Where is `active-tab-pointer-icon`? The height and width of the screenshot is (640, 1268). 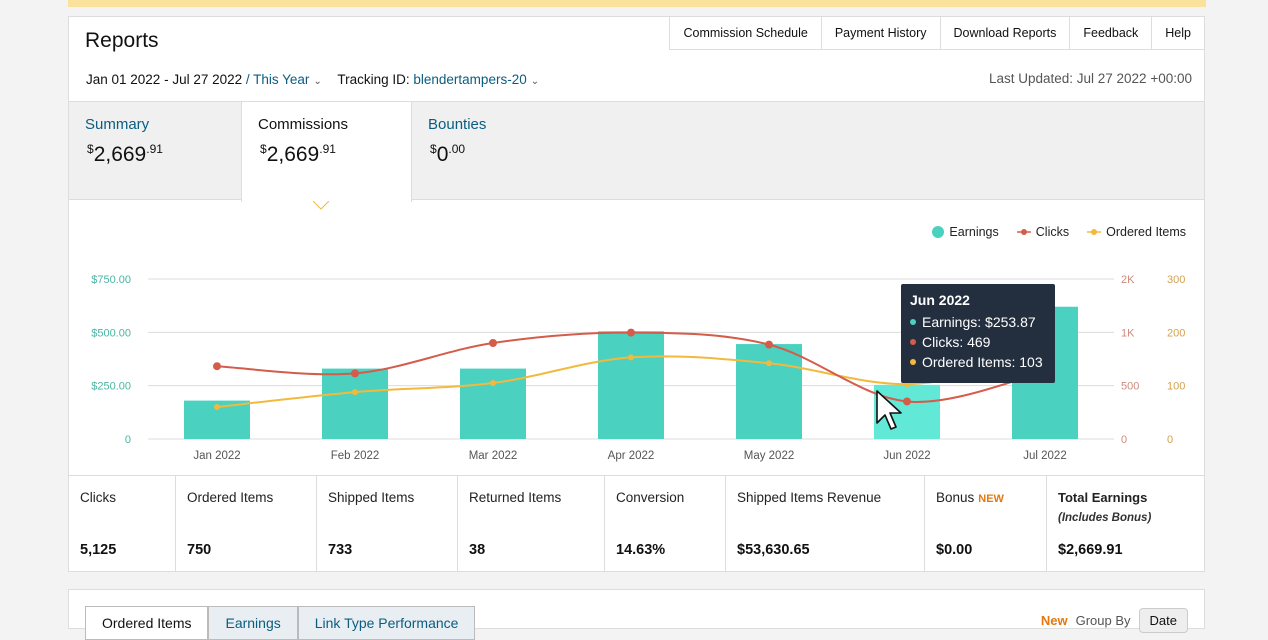 active-tab-pointer-icon is located at coordinates (321, 205).